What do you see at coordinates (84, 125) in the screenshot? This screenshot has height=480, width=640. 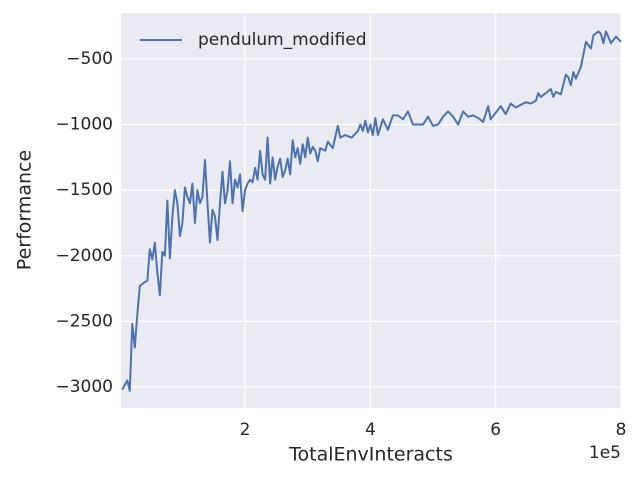 I see `y-tick-label: −1000` at bounding box center [84, 125].